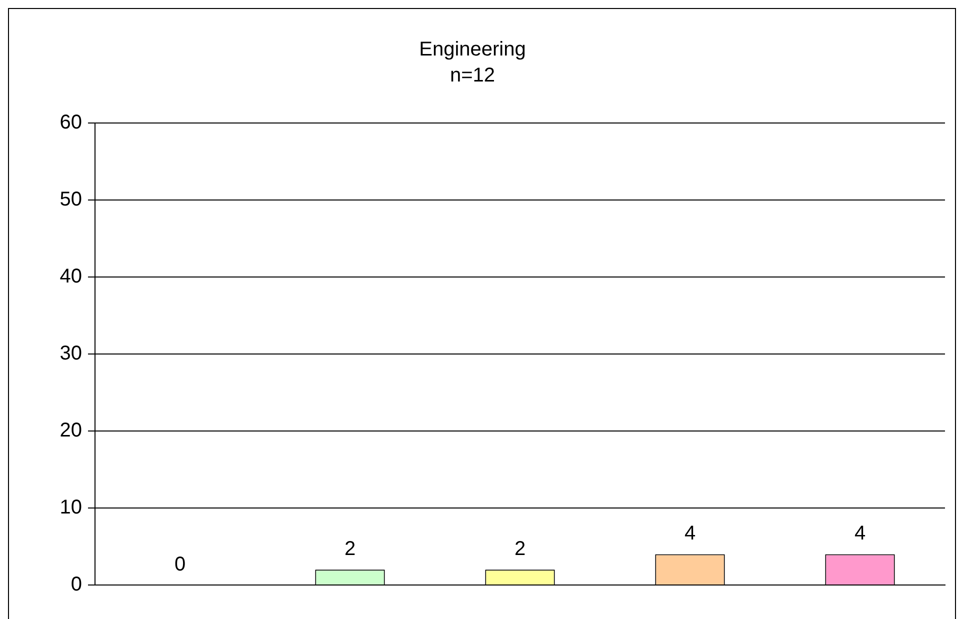  I want to click on y-tick-label: 0, so click(76, 585).